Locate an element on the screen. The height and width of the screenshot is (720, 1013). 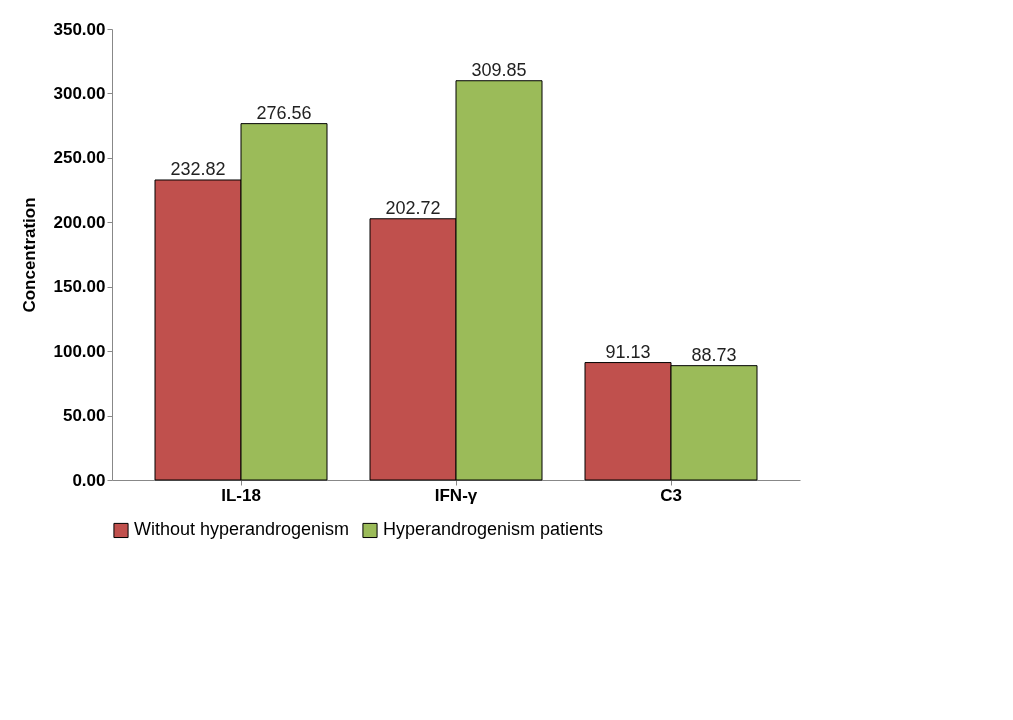
y-tick-label: 200.00 is located at coordinates (79, 222).